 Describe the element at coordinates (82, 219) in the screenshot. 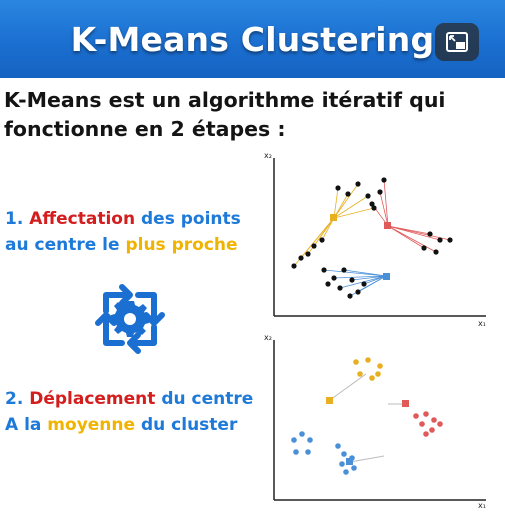

I see `step-1-keyword: Affectation` at that location.